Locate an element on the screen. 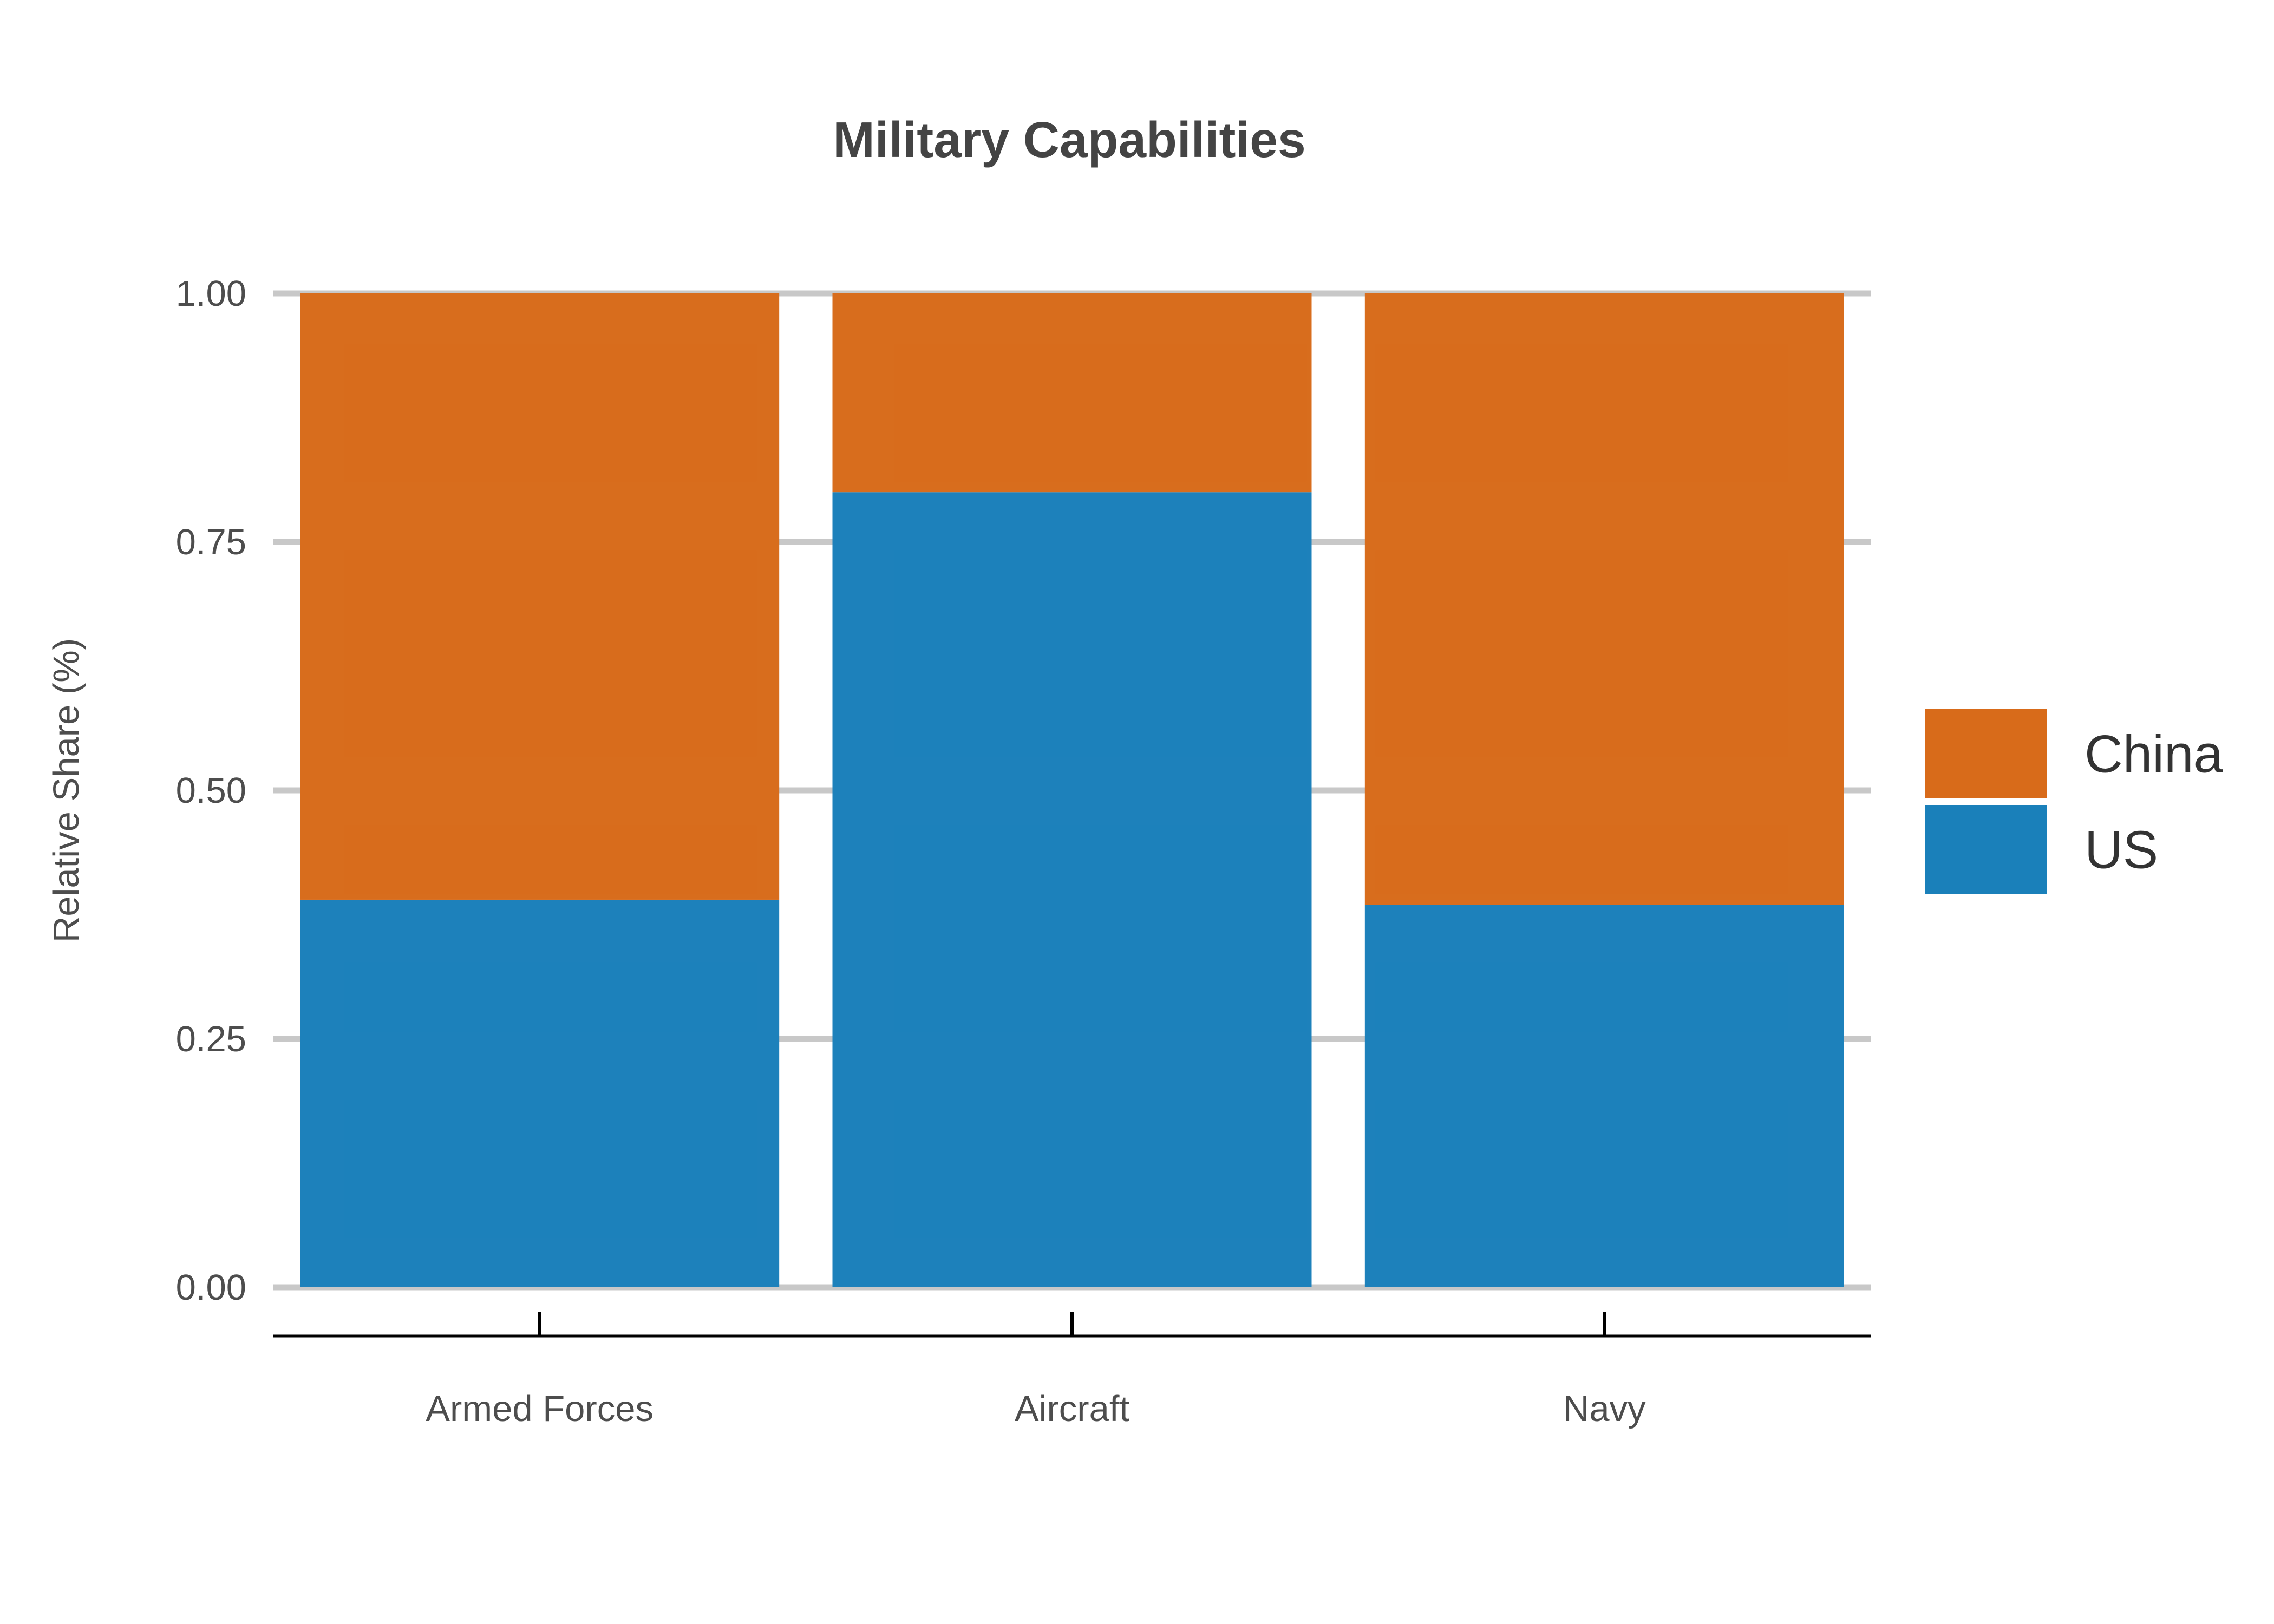  legend: China US is located at coordinates (2075, 801).